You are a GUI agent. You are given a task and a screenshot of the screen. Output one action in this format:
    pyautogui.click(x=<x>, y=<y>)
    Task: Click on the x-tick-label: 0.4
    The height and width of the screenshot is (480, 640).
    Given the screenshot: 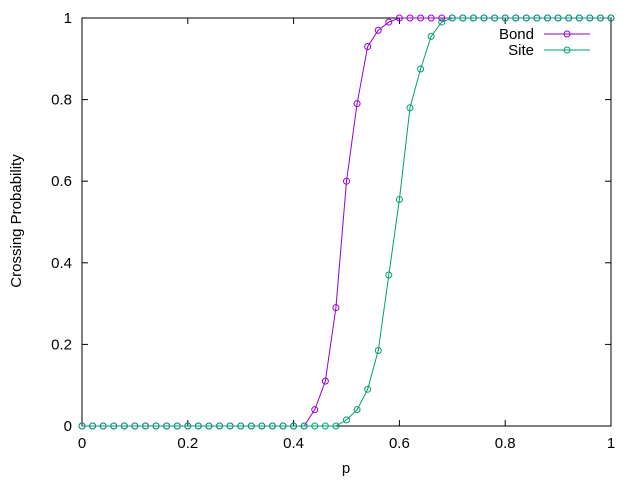 What is the action you would take?
    pyautogui.click(x=293, y=443)
    